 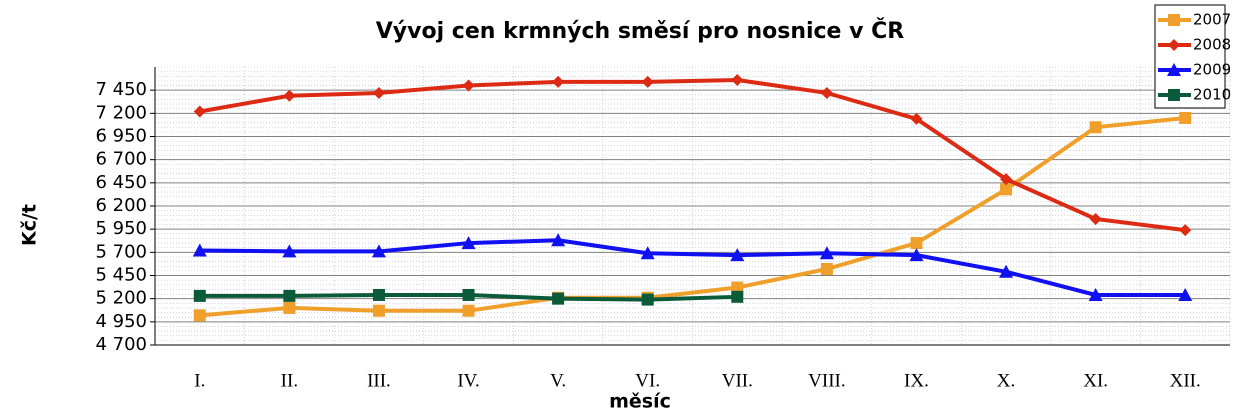 What do you see at coordinates (1212, 45) in the screenshot?
I see `legend-label: 2008` at bounding box center [1212, 45].